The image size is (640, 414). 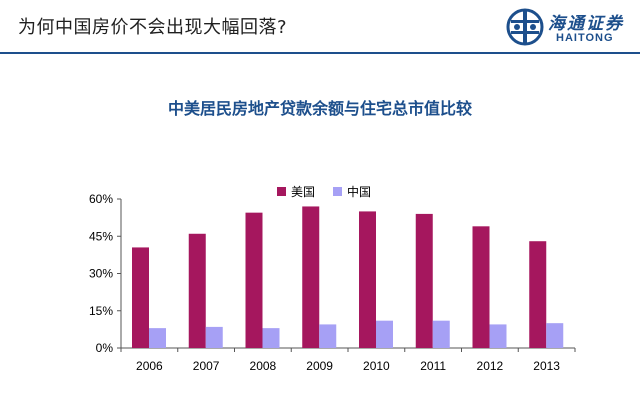 What do you see at coordinates (546, 366) in the screenshot?
I see `x-tick-label: 2013` at bounding box center [546, 366].